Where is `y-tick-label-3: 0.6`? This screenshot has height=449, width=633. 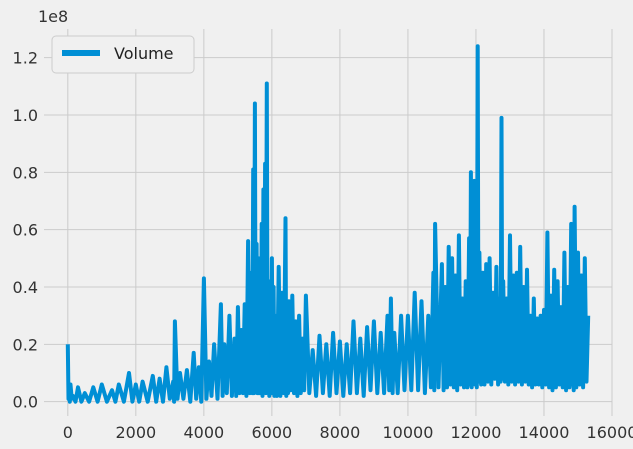
y-tick-label-3: 0.6 is located at coordinates (25, 230).